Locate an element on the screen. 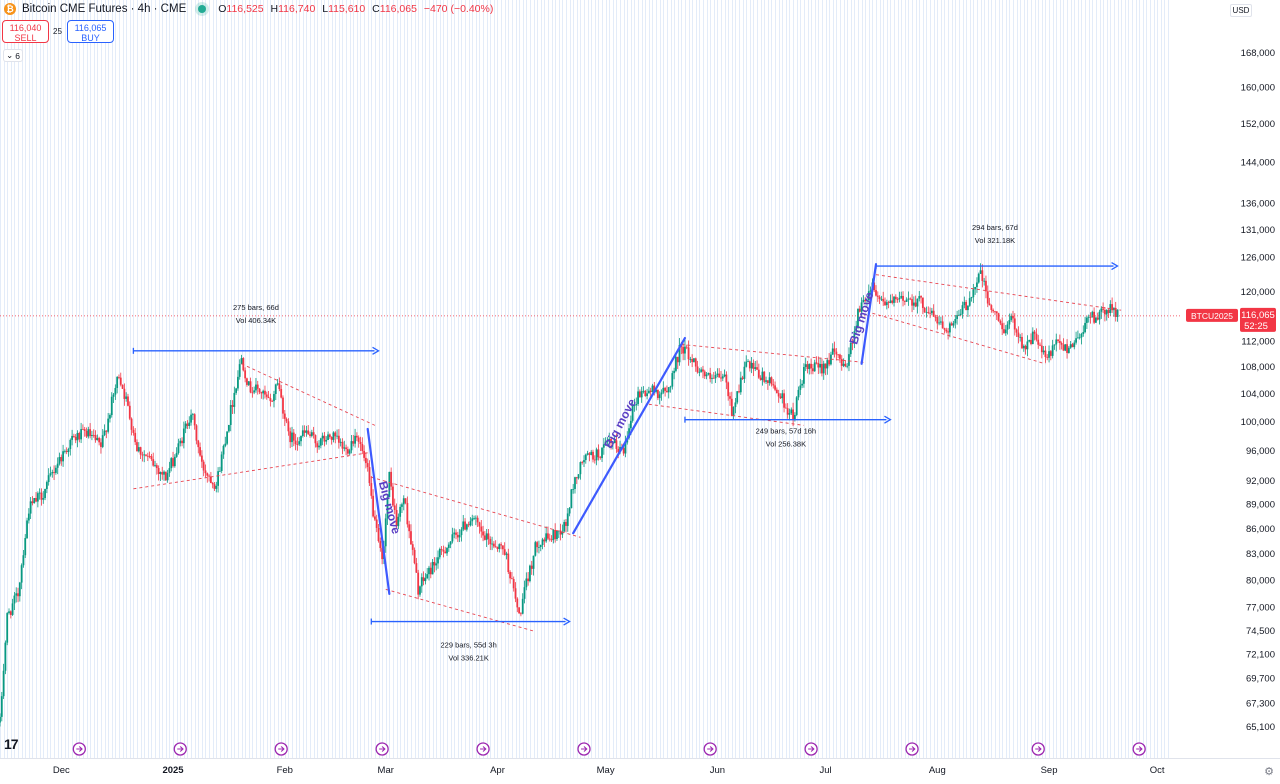  sell-button: 116,040 SELL is located at coordinates (25, 31).